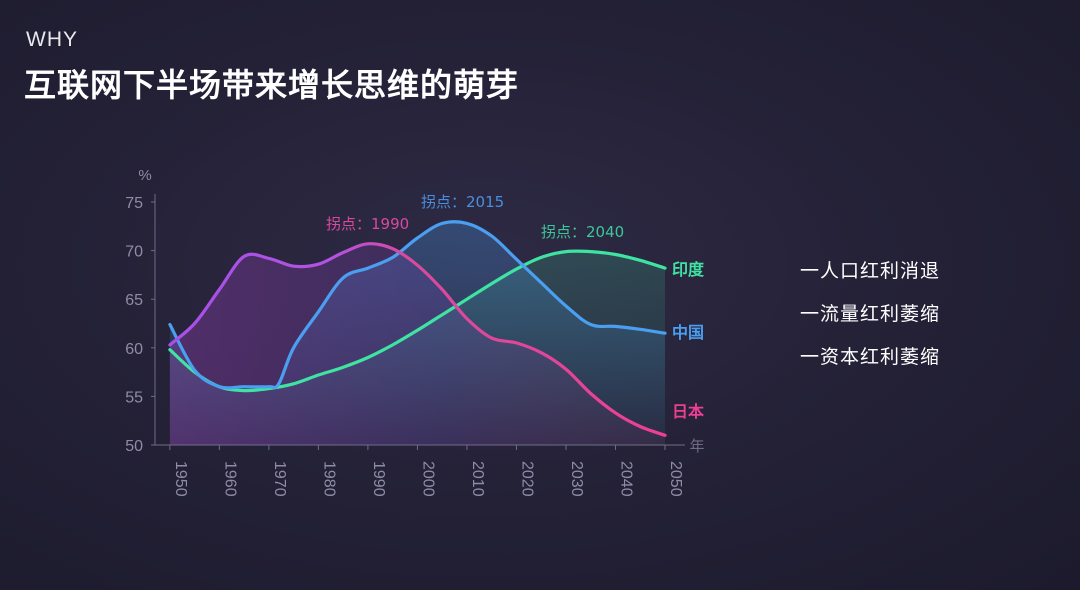 This screenshot has height=590, width=1080. Describe the element at coordinates (870, 314) in the screenshot. I see `bullet-item: 一流量红利萎缩` at that location.